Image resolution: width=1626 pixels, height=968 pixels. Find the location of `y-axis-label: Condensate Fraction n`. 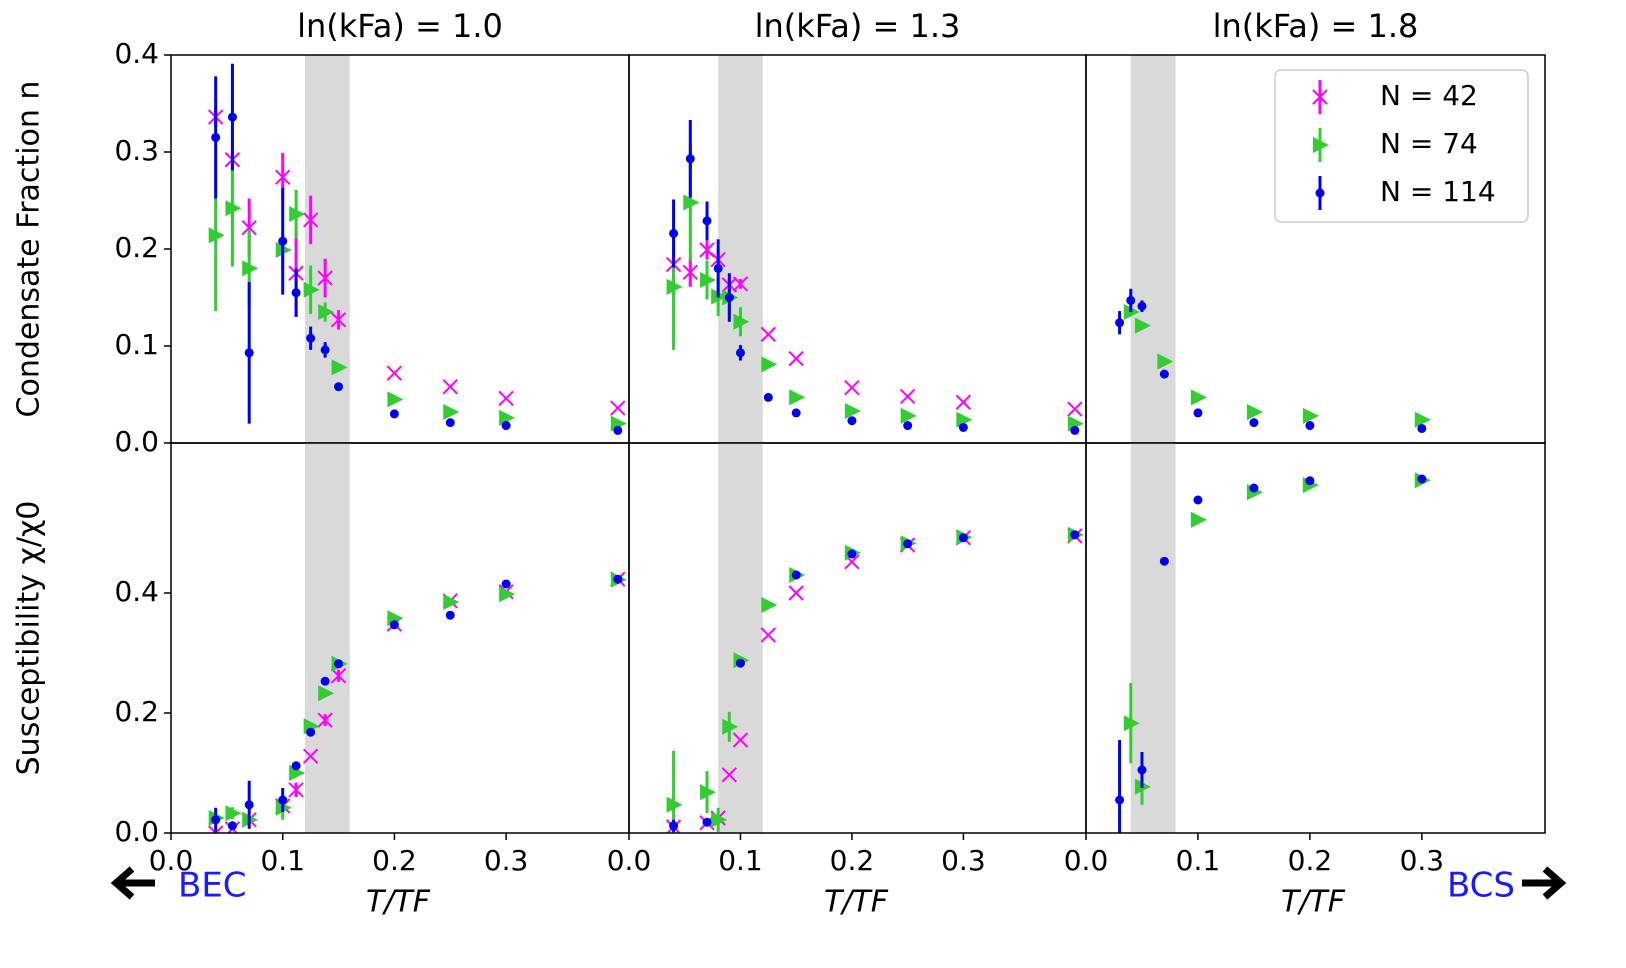

y-axis-label: Condensate Fraction n is located at coordinates (29, 249).